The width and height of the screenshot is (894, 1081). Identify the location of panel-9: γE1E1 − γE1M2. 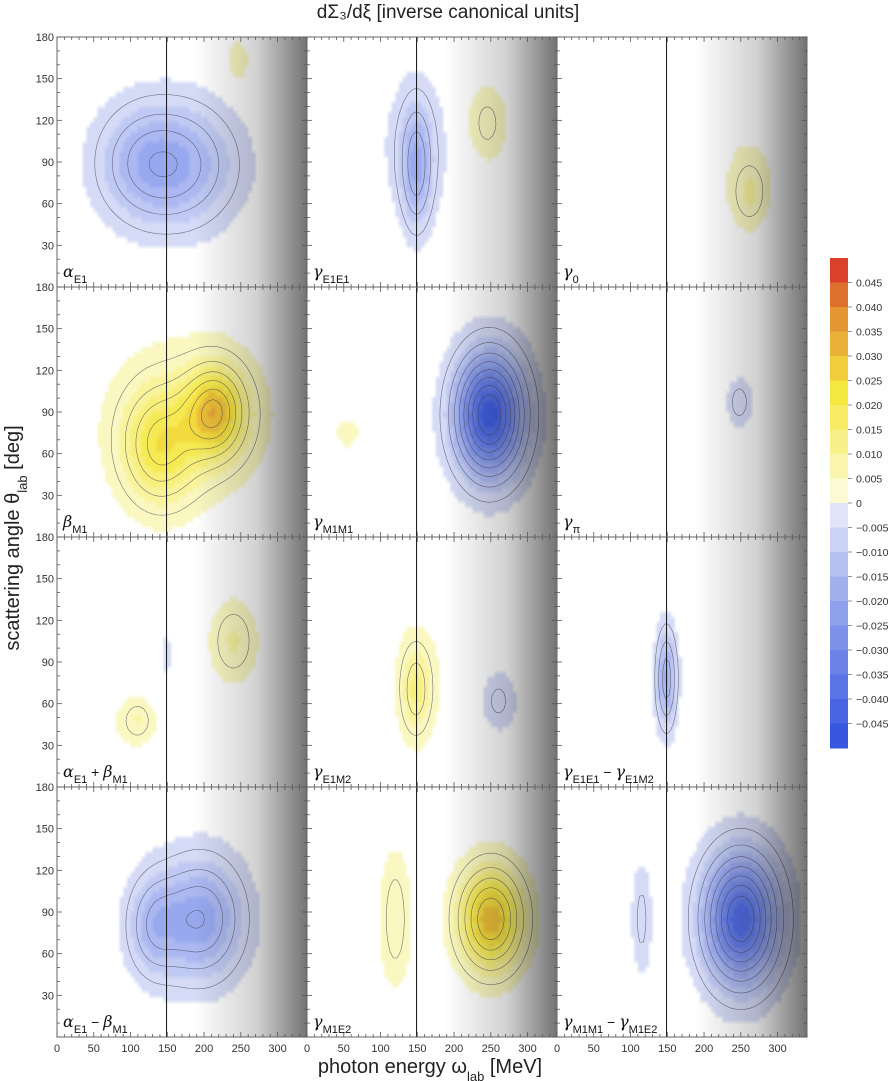
(682, 662).